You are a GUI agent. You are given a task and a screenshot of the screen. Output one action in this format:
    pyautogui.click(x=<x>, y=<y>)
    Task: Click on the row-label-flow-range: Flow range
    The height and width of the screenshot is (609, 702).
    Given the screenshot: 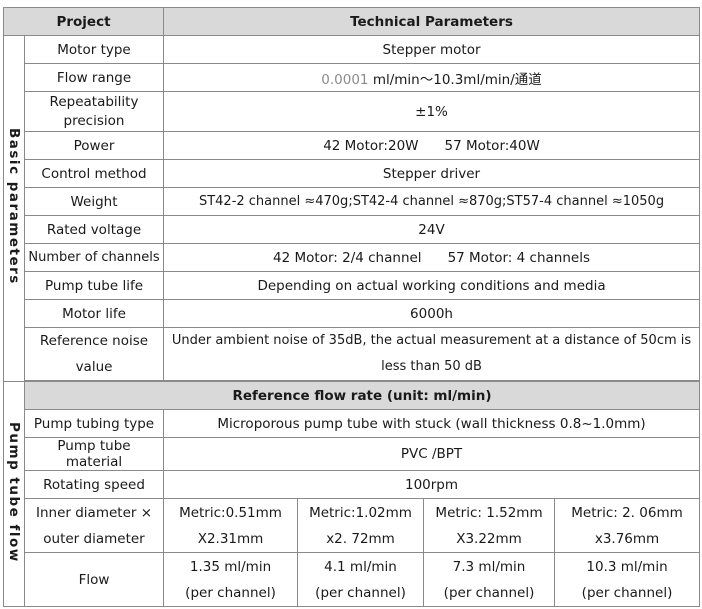 What is the action you would take?
    pyautogui.click(x=94, y=77)
    